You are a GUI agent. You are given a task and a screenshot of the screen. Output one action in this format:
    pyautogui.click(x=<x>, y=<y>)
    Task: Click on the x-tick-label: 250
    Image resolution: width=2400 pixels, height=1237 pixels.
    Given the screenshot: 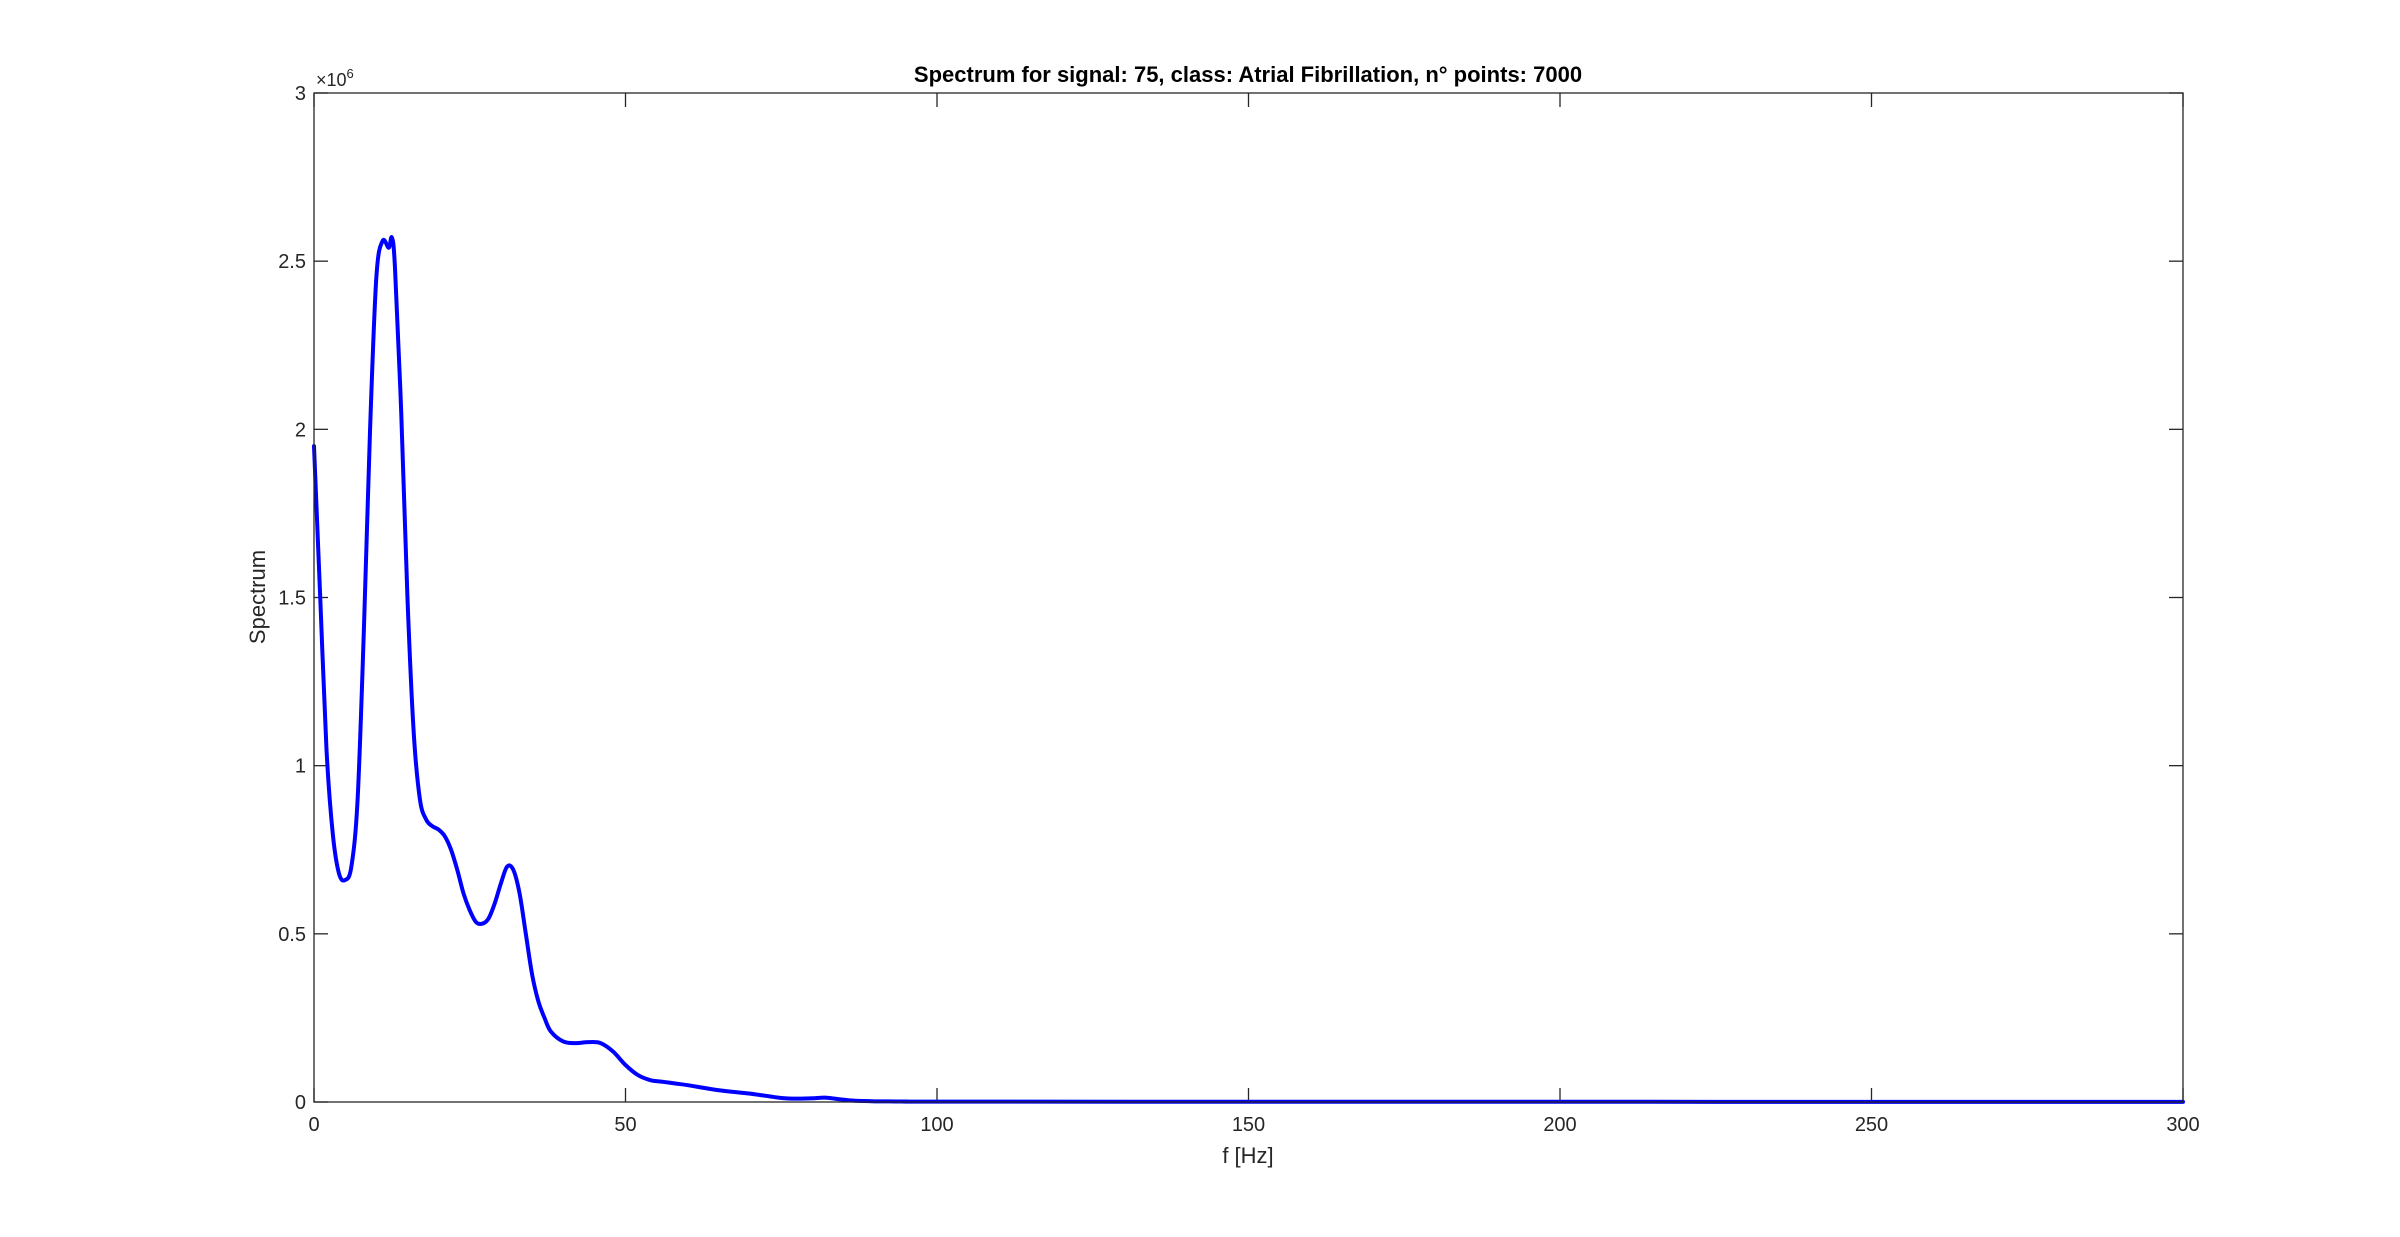 What is the action you would take?
    pyautogui.click(x=1871, y=1125)
    